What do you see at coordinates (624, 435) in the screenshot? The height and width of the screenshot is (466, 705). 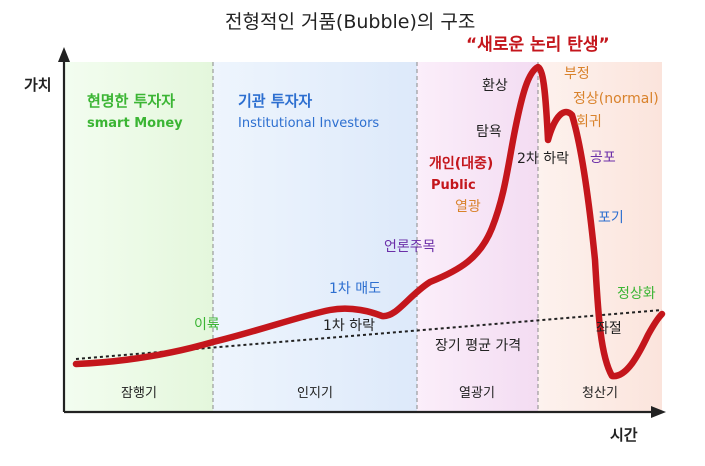 I see `x-axis-label: 시간` at bounding box center [624, 435].